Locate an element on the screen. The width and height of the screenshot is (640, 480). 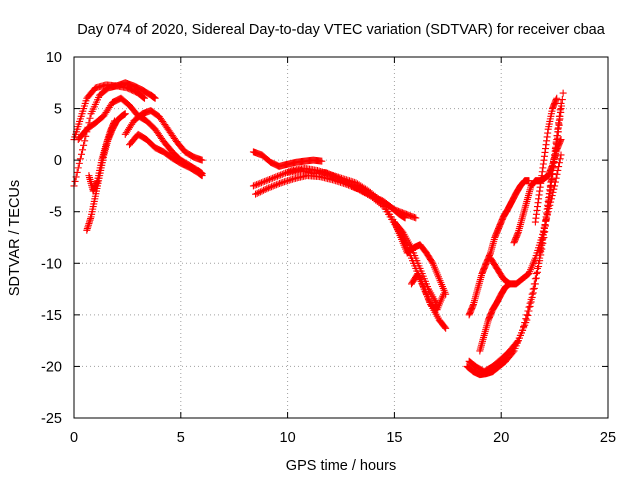
y-tick-label: -25 is located at coordinates (51, 419).